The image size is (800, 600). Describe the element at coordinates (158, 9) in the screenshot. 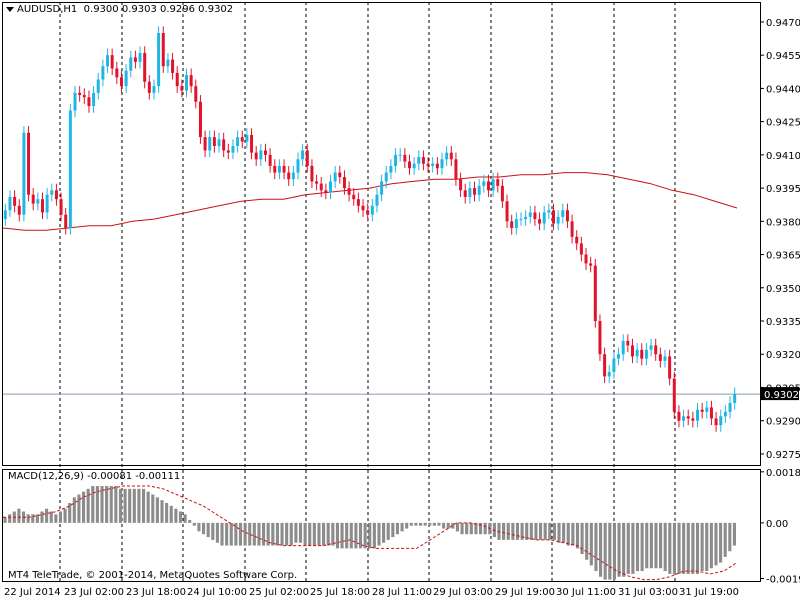

I see `ohlc-values: 0.9300 0.9303 0.9296 0.9302` at that location.